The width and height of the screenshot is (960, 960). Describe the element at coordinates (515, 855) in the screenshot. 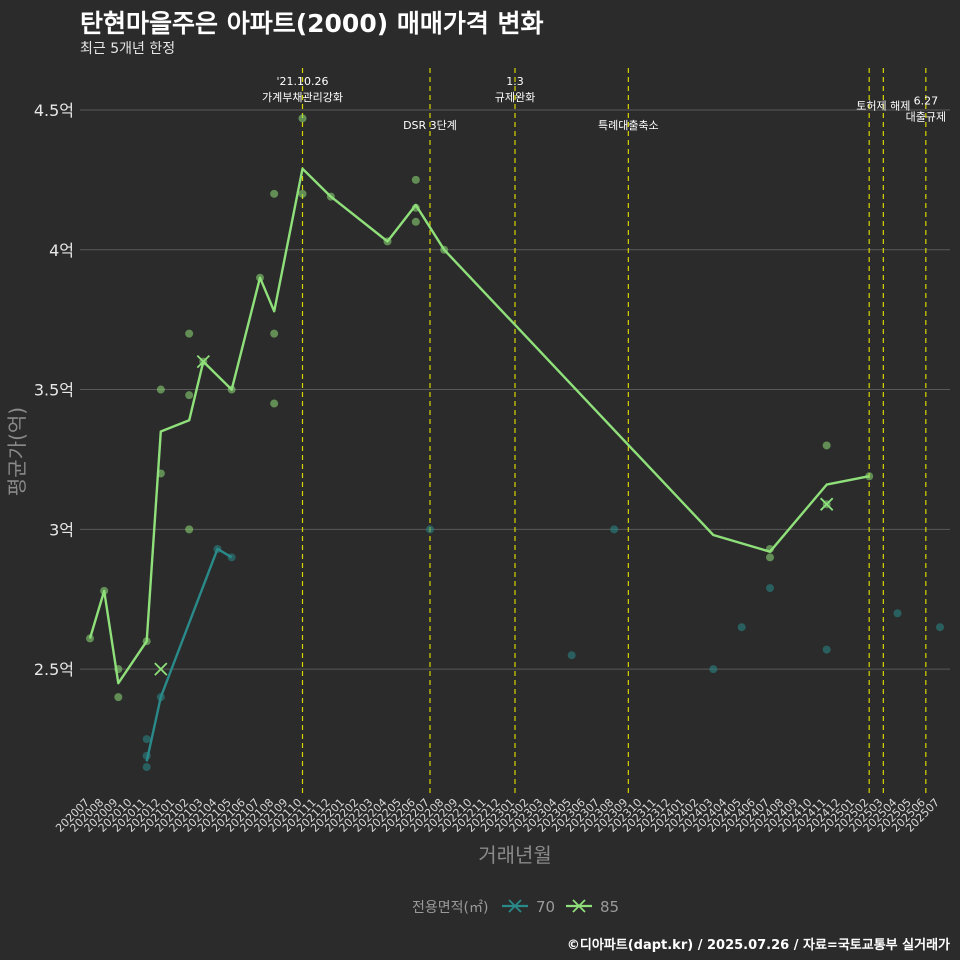

I see `x-axis-title: 거래년월` at that location.